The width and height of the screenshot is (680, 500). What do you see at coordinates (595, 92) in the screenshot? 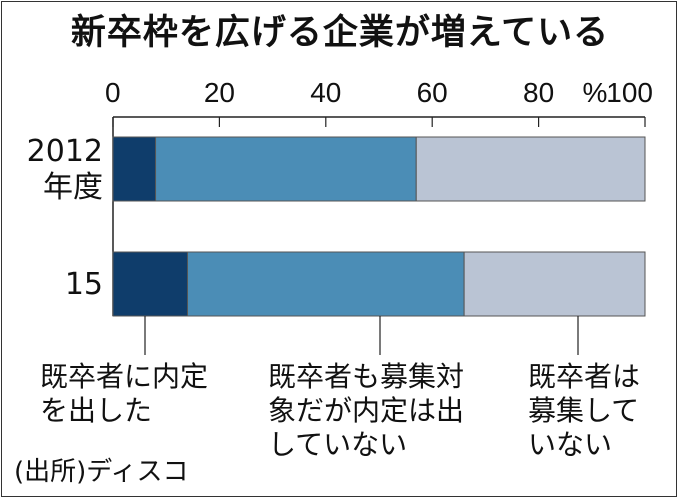
I see `x-axis-unit: %` at bounding box center [595, 92].